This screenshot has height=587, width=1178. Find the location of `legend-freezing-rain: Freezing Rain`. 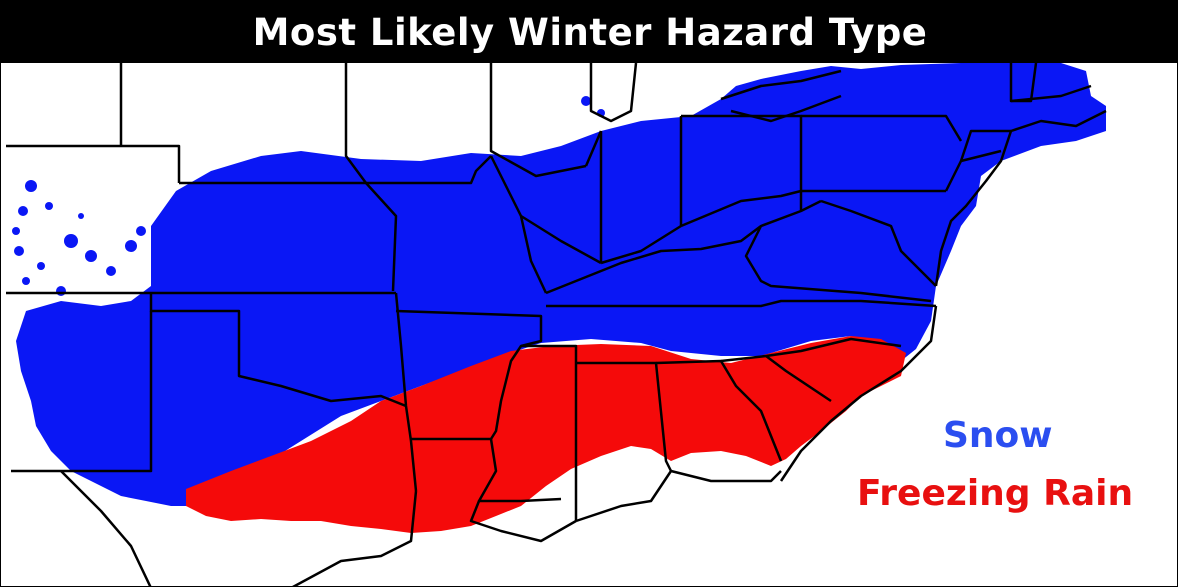

legend-freezing-rain: Freezing Rain is located at coordinates (995, 493).